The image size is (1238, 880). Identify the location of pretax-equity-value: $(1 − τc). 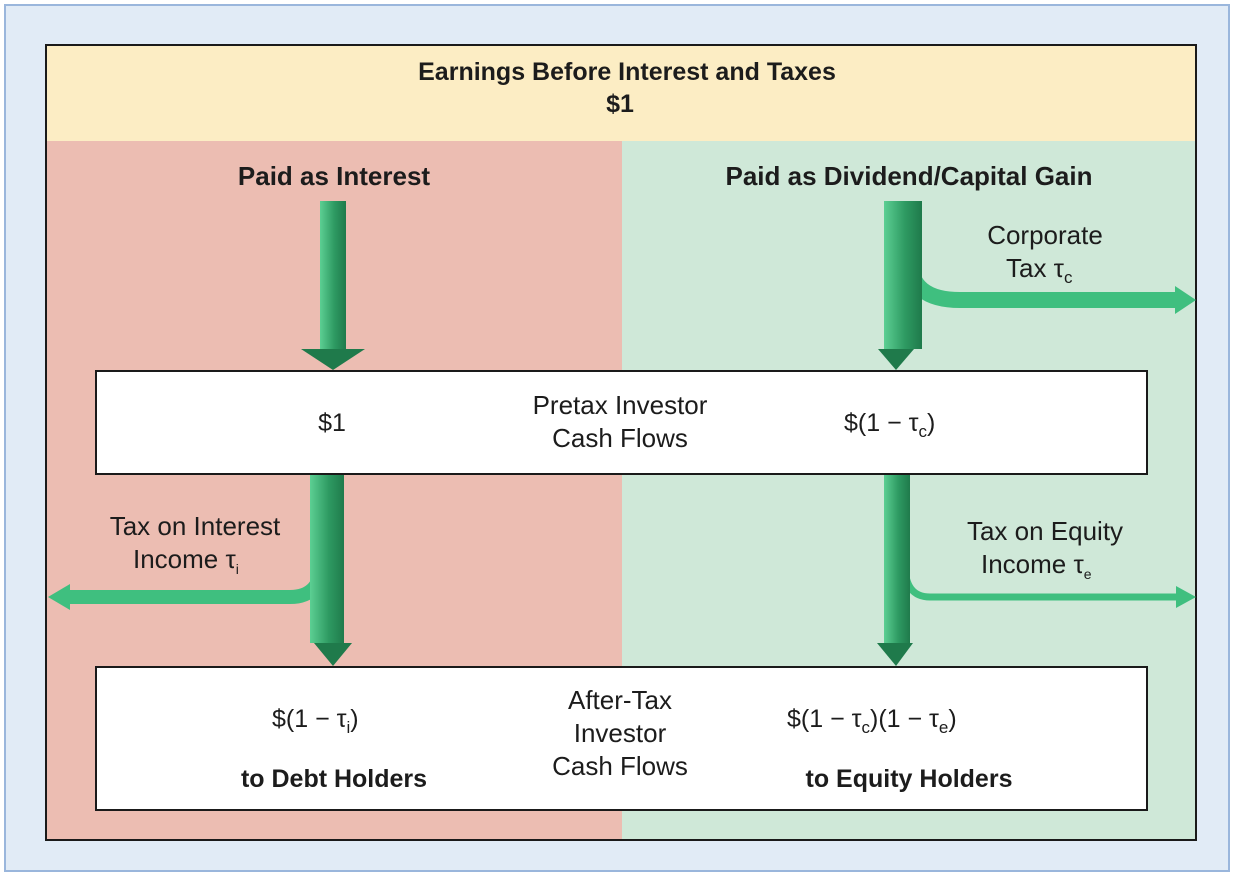
(890, 425).